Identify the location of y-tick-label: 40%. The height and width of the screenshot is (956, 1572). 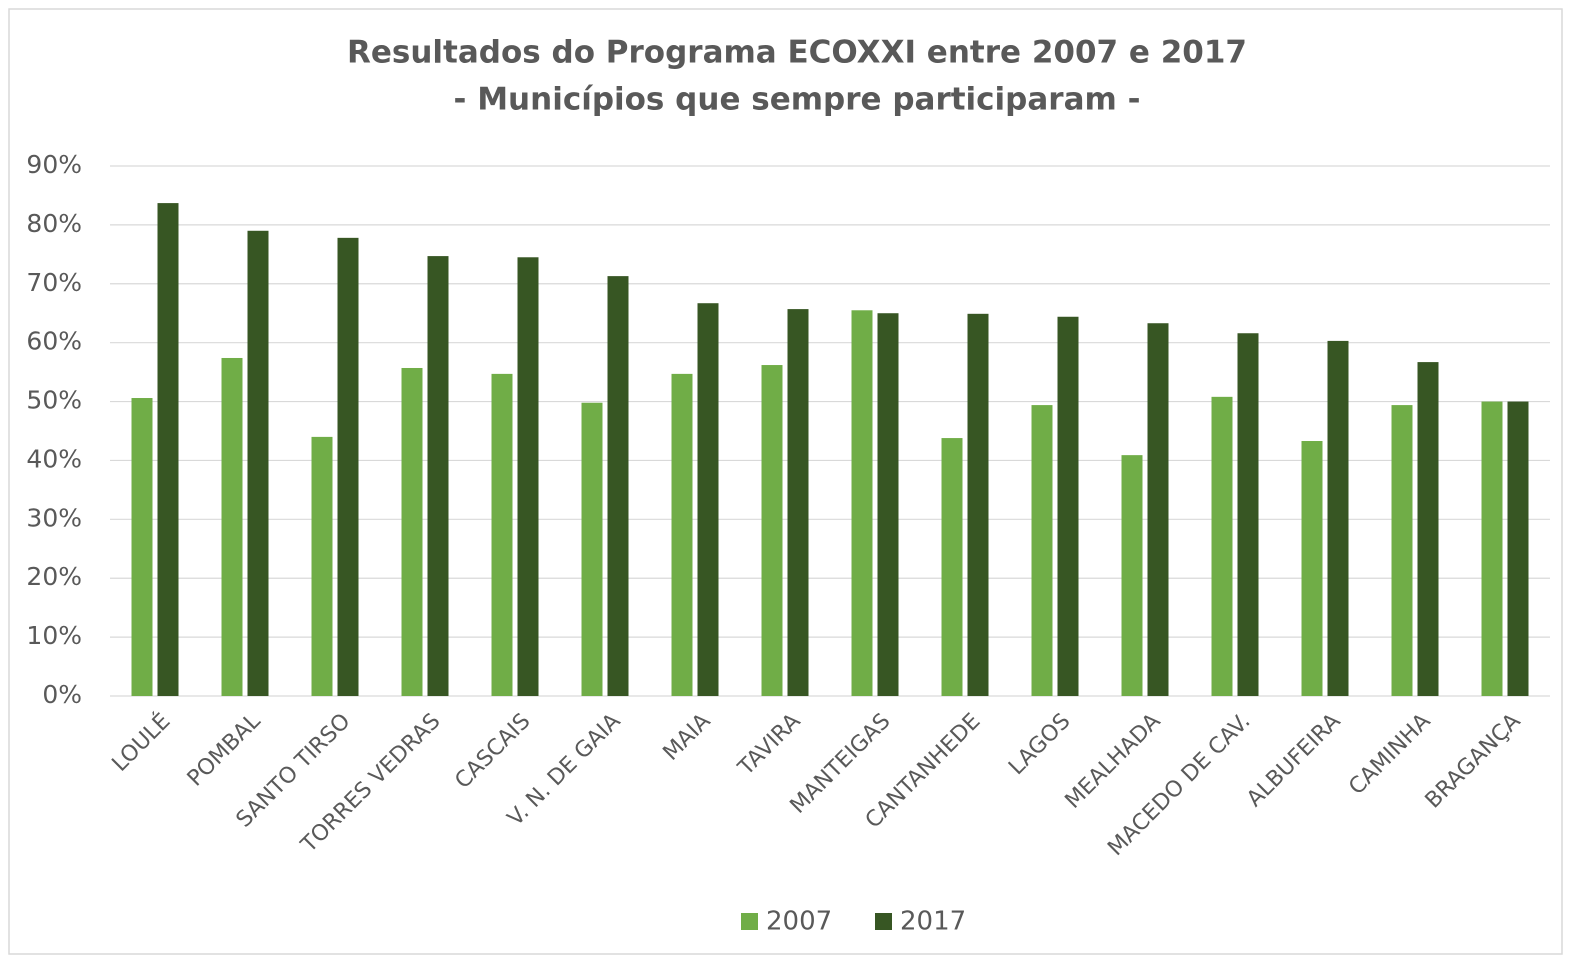
(54, 458).